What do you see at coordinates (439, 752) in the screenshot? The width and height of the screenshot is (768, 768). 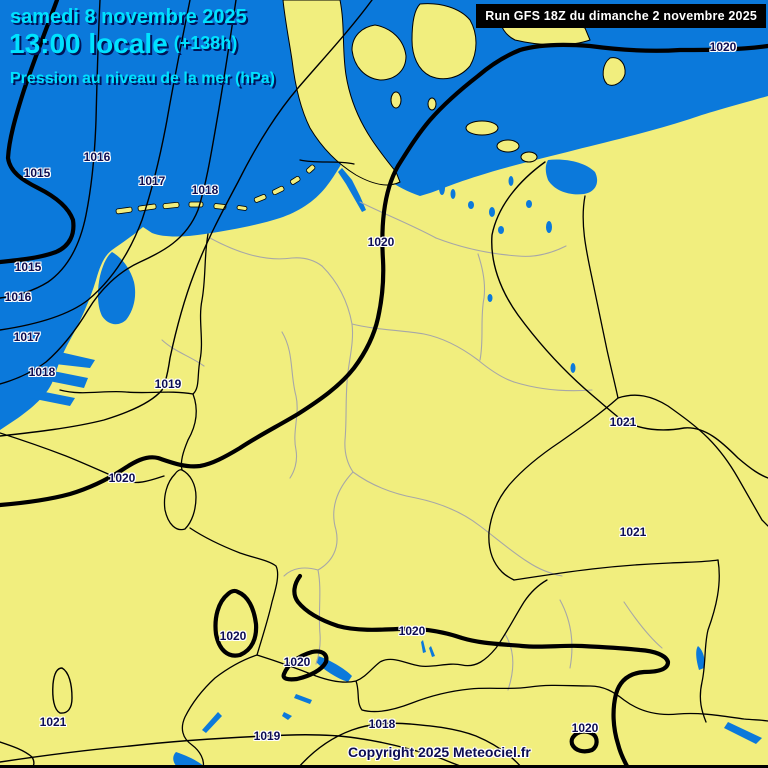 I see `copyright-label: Copyright 2025 Meteociel.fr` at bounding box center [439, 752].